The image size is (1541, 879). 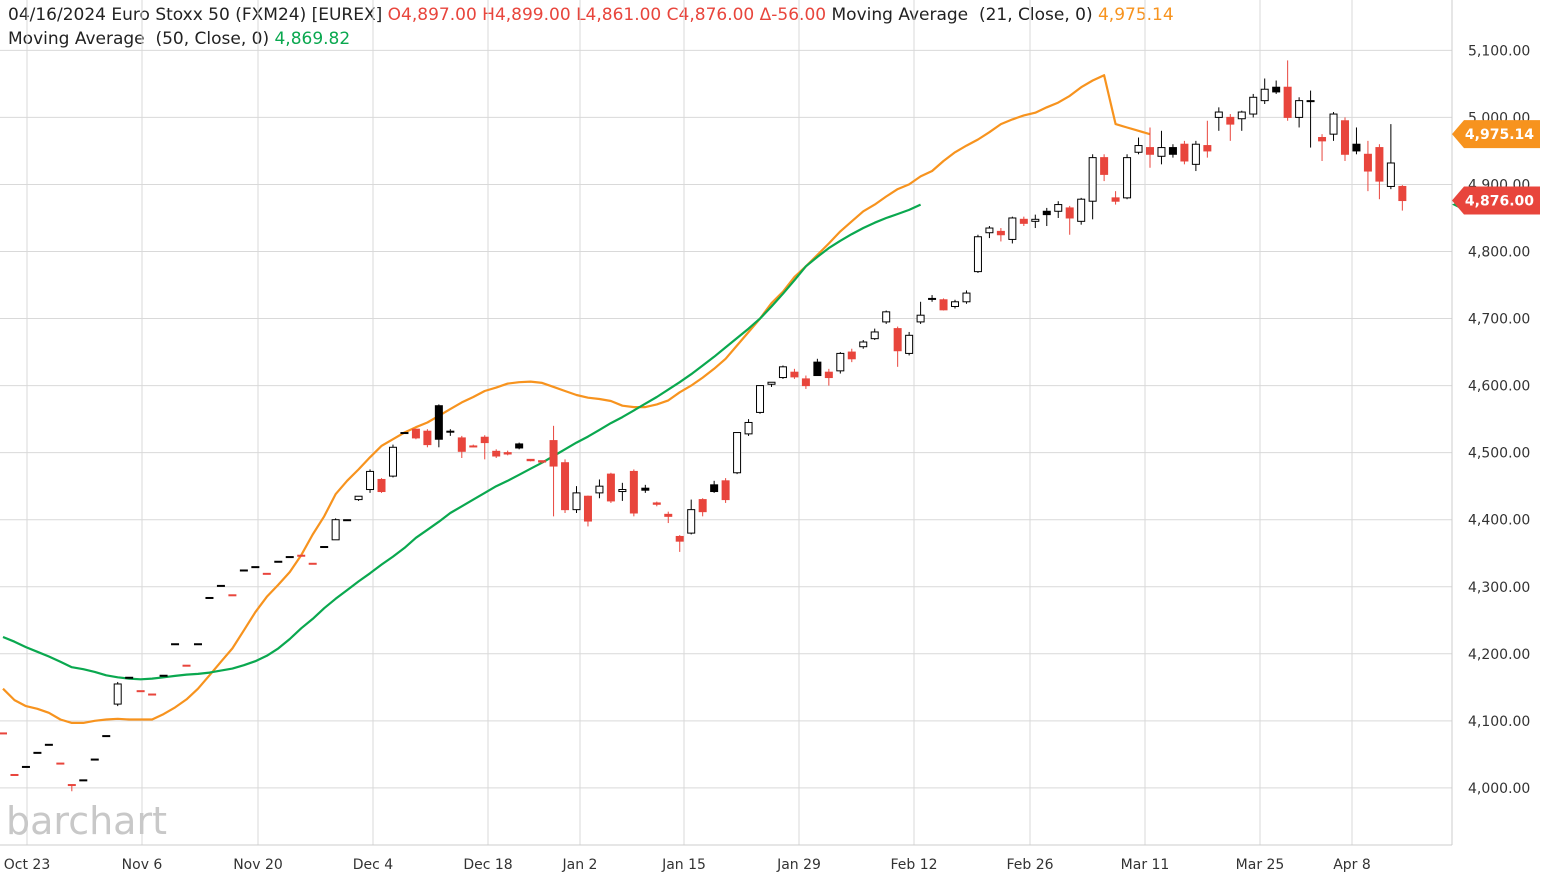 I want to click on header-high: H4,899.00, so click(x=526, y=15).